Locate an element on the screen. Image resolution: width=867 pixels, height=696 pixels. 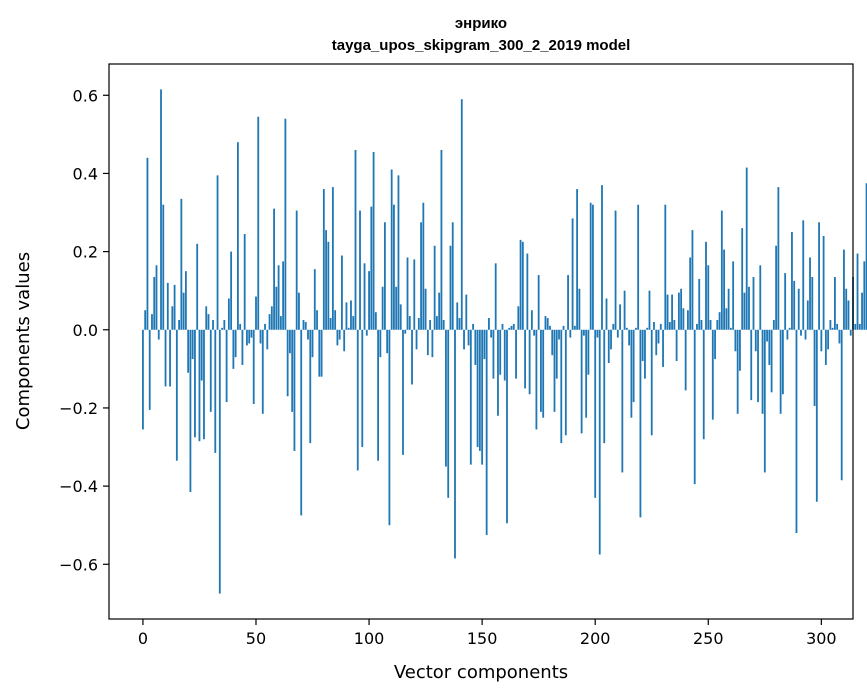
x-axis-ticks: 0 50 100 150 200 250 300 is located at coordinates (487, 633).